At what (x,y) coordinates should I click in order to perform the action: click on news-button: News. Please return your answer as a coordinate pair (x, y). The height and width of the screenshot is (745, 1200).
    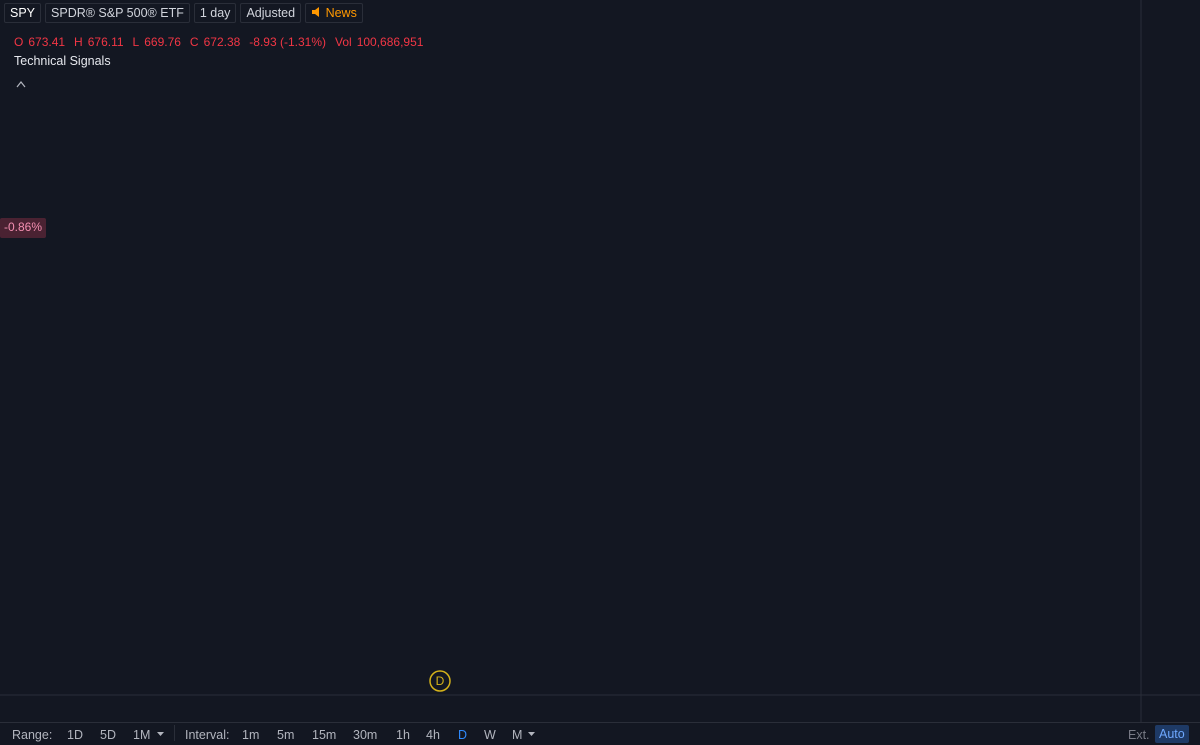
    Looking at the image, I should click on (334, 13).